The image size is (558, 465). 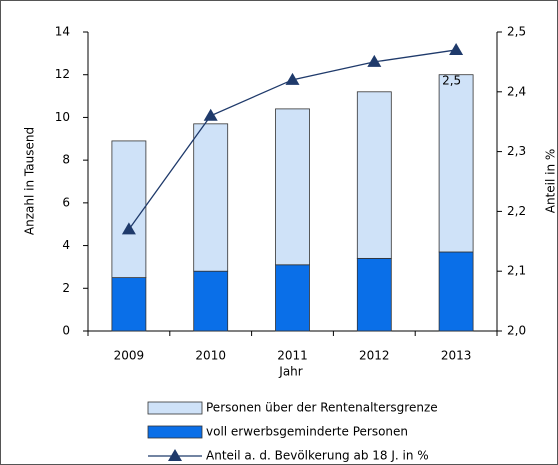 What do you see at coordinates (62, 74) in the screenshot?
I see `y-tick-label: 12` at bounding box center [62, 74].